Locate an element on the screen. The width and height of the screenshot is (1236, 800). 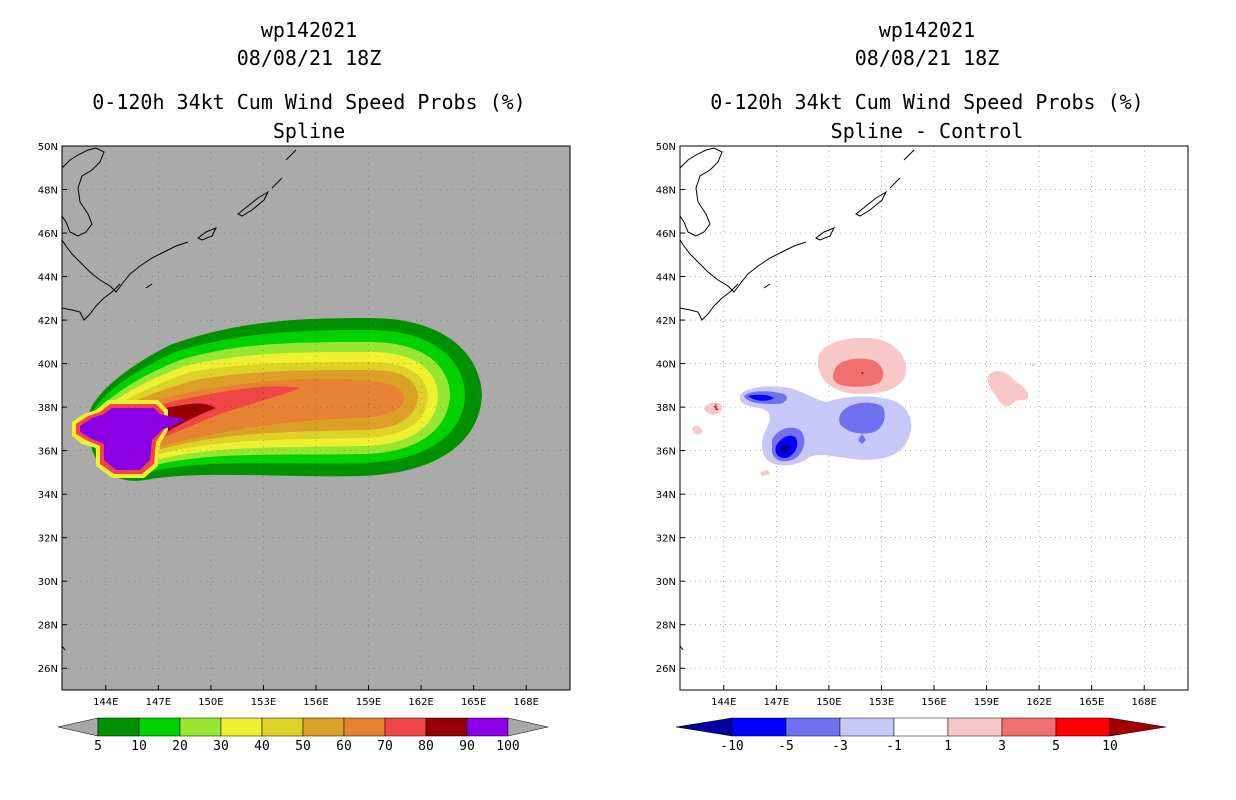
lon-label: 162E is located at coordinates (420, 702).